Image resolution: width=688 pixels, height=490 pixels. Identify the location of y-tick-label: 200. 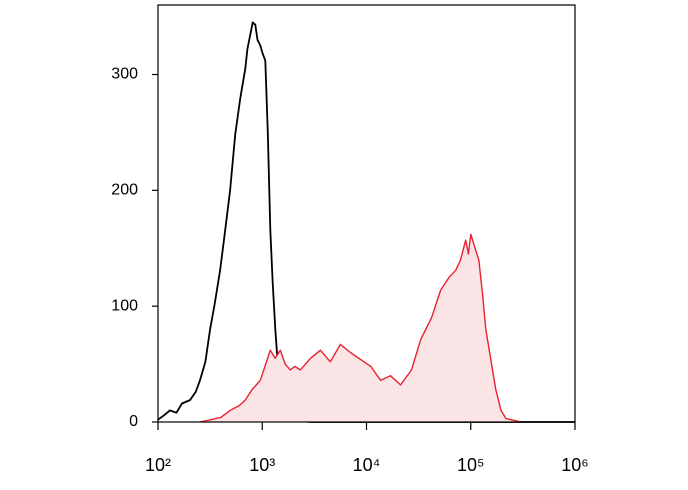
(124, 190).